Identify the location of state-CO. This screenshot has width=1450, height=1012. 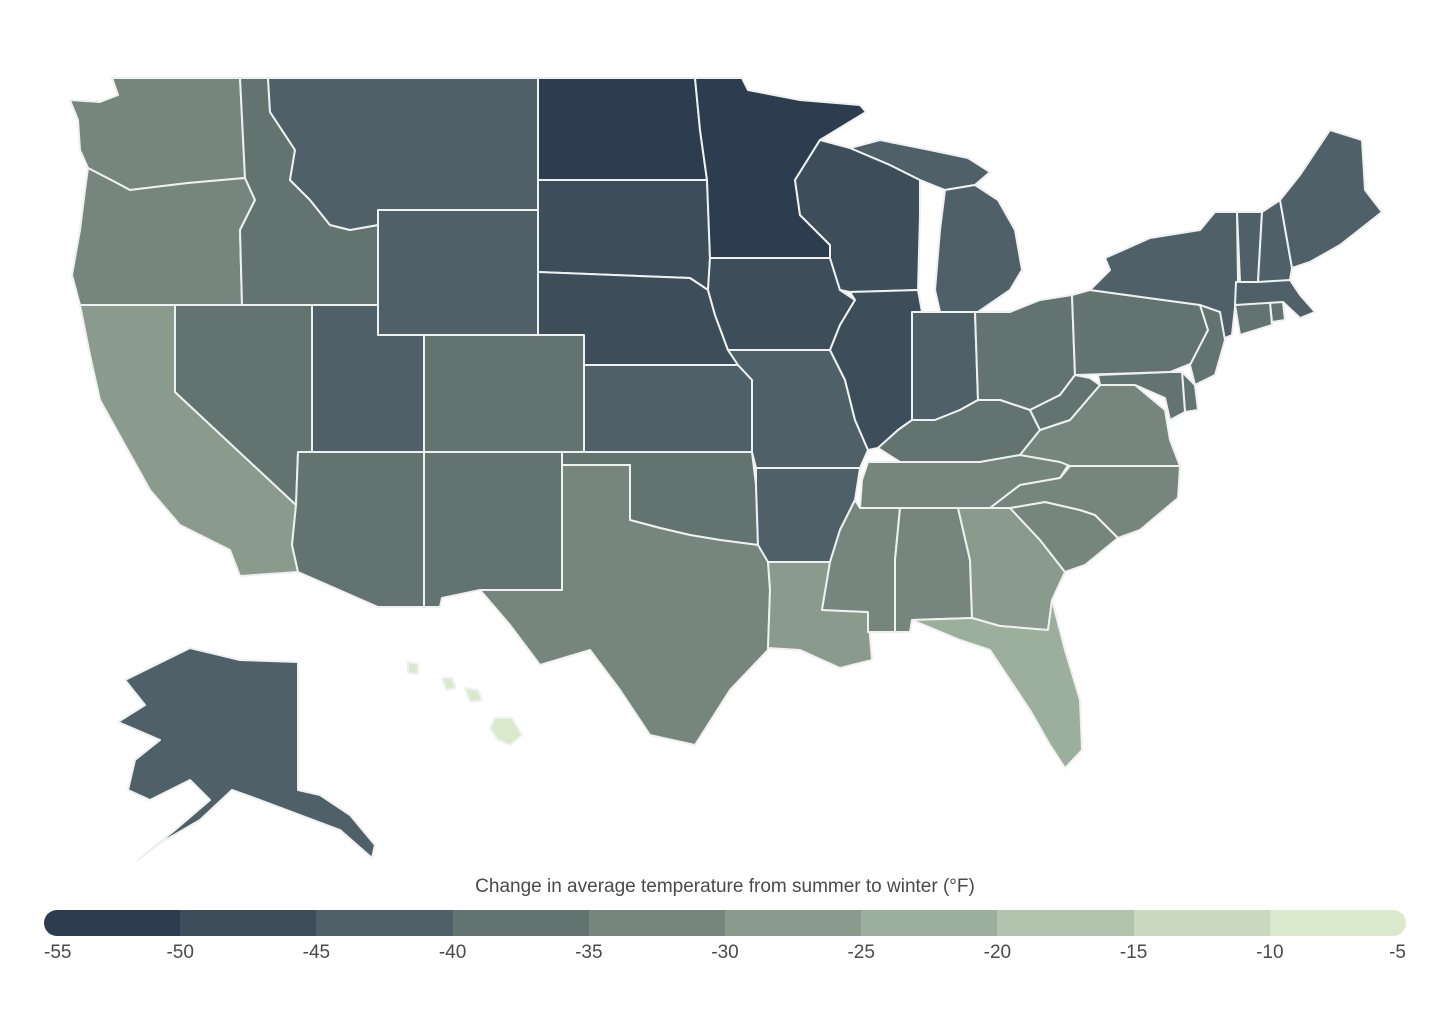
(504, 393).